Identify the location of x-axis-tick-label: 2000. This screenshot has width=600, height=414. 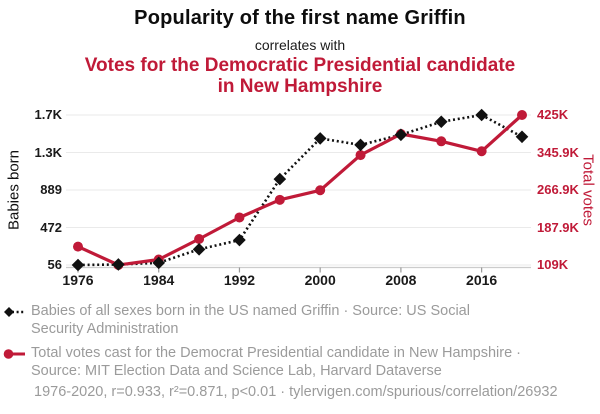
(320, 280).